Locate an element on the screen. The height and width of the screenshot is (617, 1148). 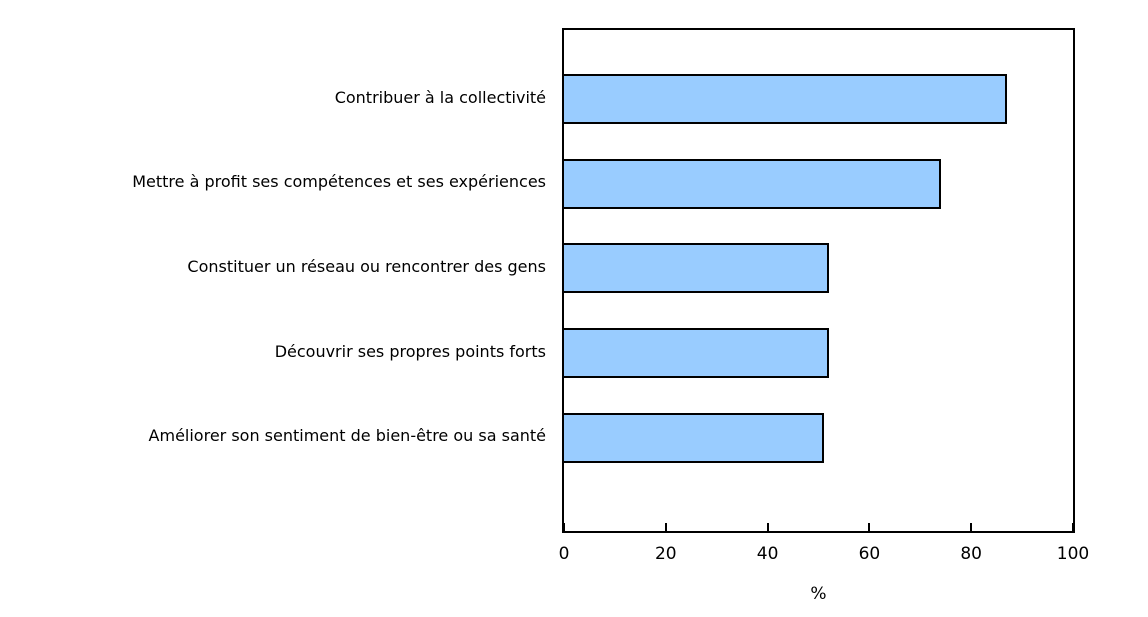
x-tick-labels: 0 20 40 60 80 100 is located at coordinates (824, 555).